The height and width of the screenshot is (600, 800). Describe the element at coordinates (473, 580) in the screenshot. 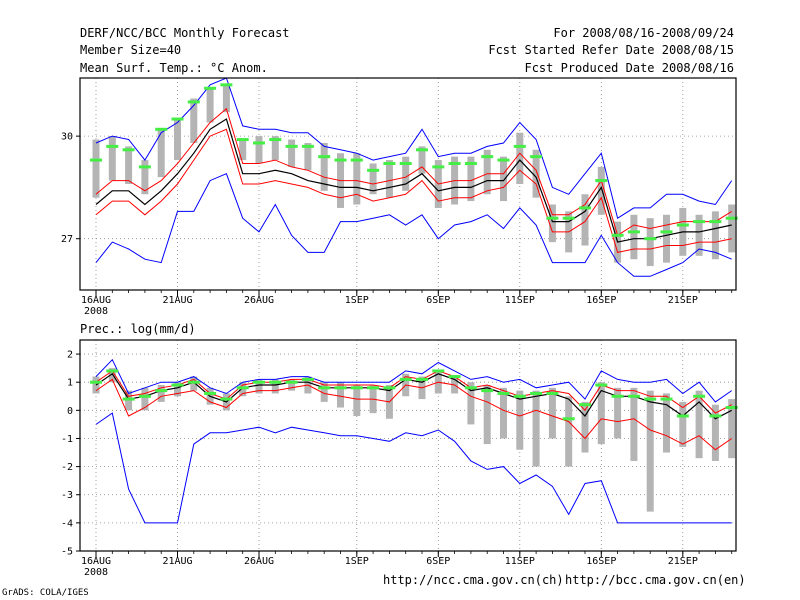

I see `ncc-url: http://ncc.cma.gov.cn(ch)` at that location.